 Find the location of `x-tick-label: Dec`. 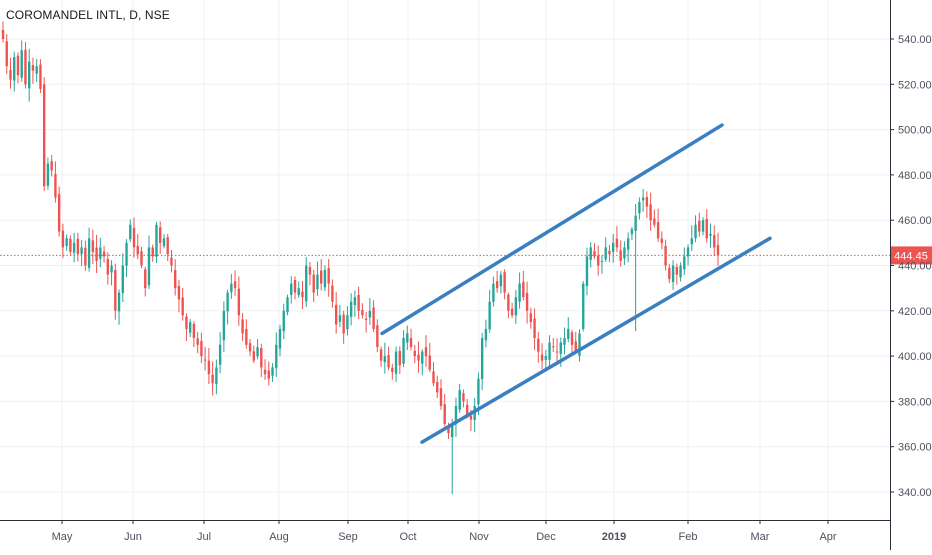

x-tick-label: Dec is located at coordinates (546, 537).